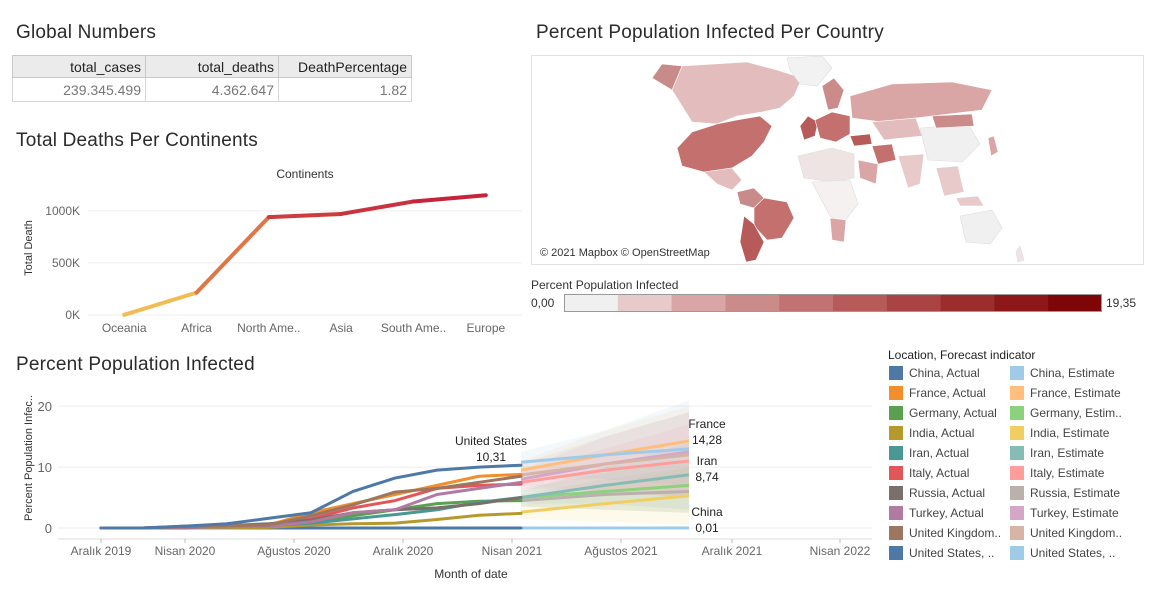 Image resolution: width=1155 pixels, height=602 pixels. Describe the element at coordinates (212, 66) in the screenshot. I see `header-total-deaths: total_deaths` at that location.